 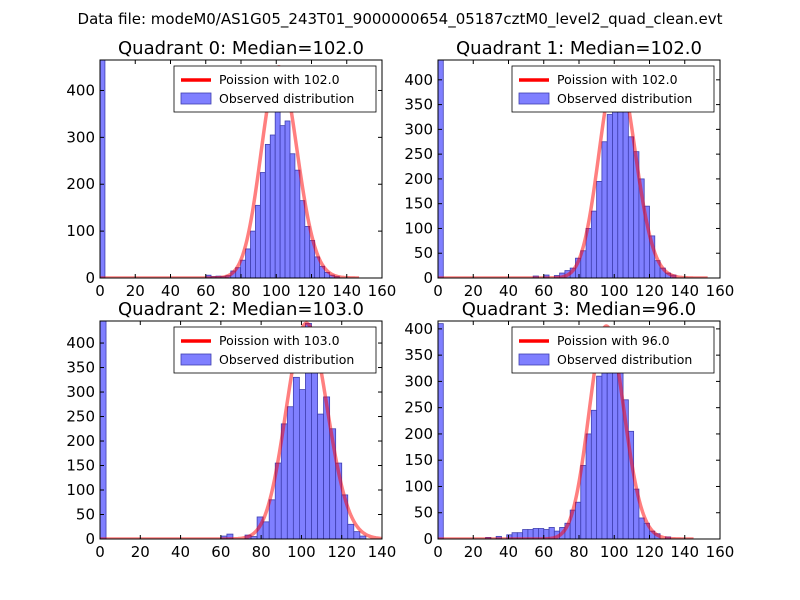 I want to click on legend-poisson-label: Poission with 96.0, so click(x=613, y=340).